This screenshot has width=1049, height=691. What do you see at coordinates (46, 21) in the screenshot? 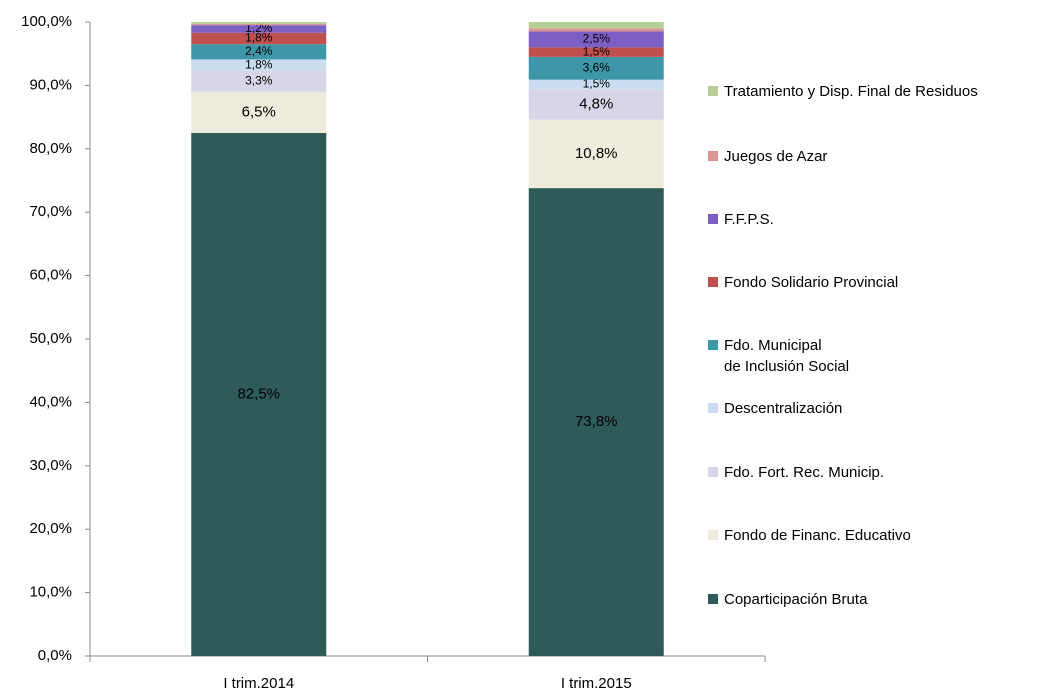
I see `y-tick-label: 100,0%` at bounding box center [46, 21].